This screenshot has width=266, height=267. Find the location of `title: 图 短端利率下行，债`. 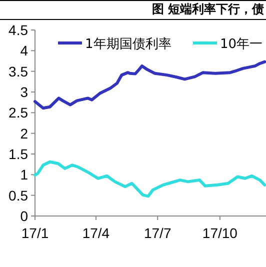

title: 图 短端利率下行，债 is located at coordinates (208, 9).